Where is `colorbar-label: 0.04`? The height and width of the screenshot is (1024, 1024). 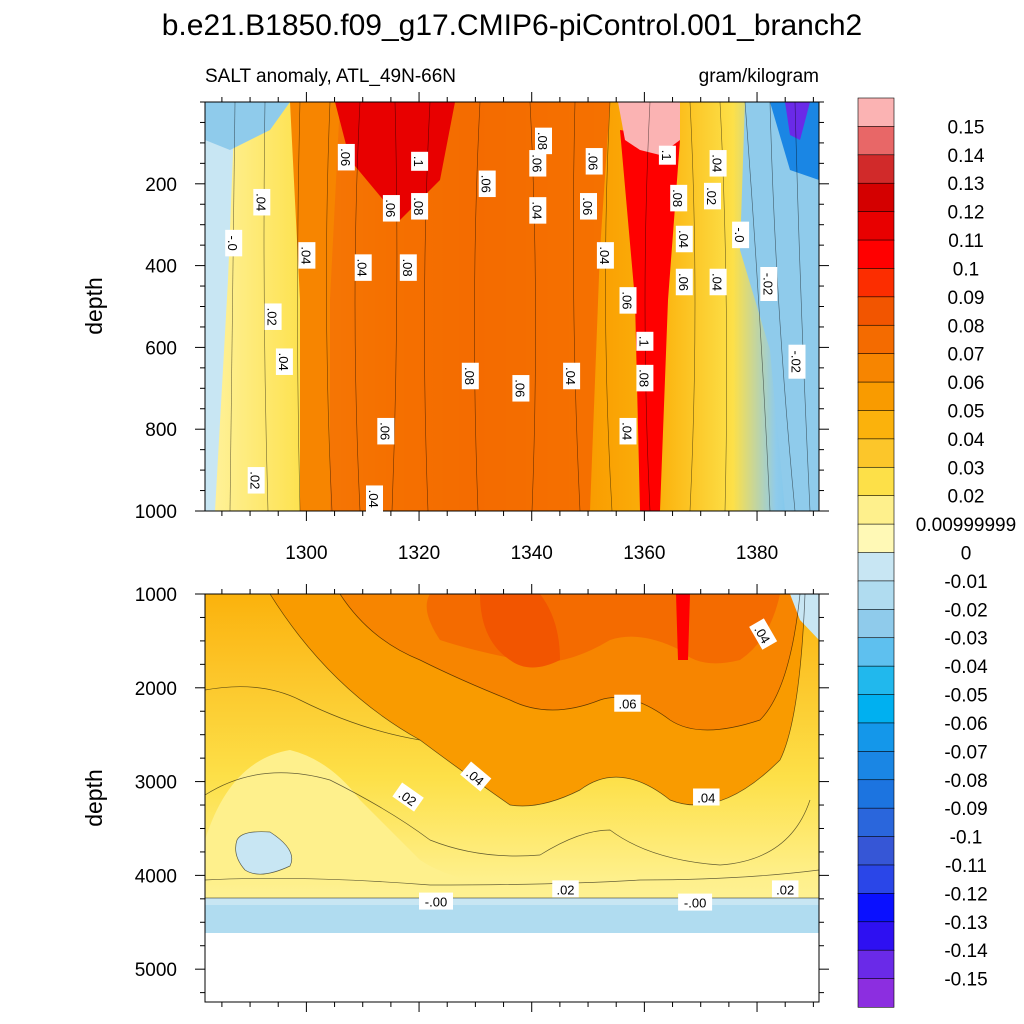 colorbar-label: 0.04 is located at coordinates (966, 440).